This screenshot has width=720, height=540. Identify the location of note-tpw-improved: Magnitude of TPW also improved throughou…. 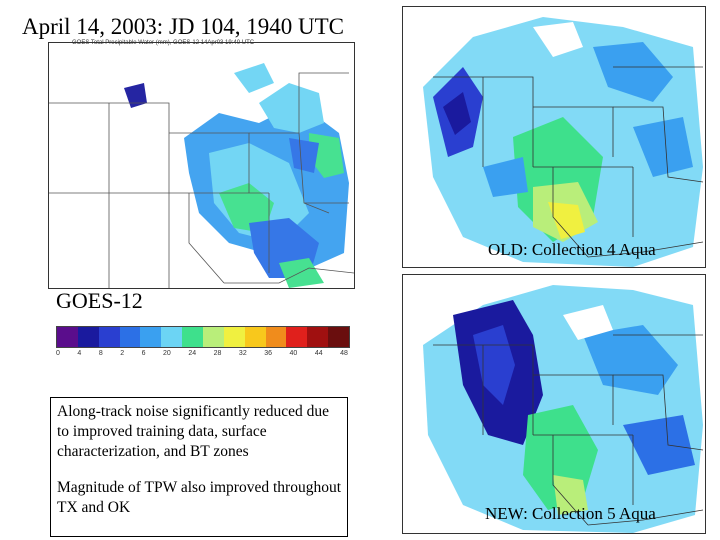
(199, 497).